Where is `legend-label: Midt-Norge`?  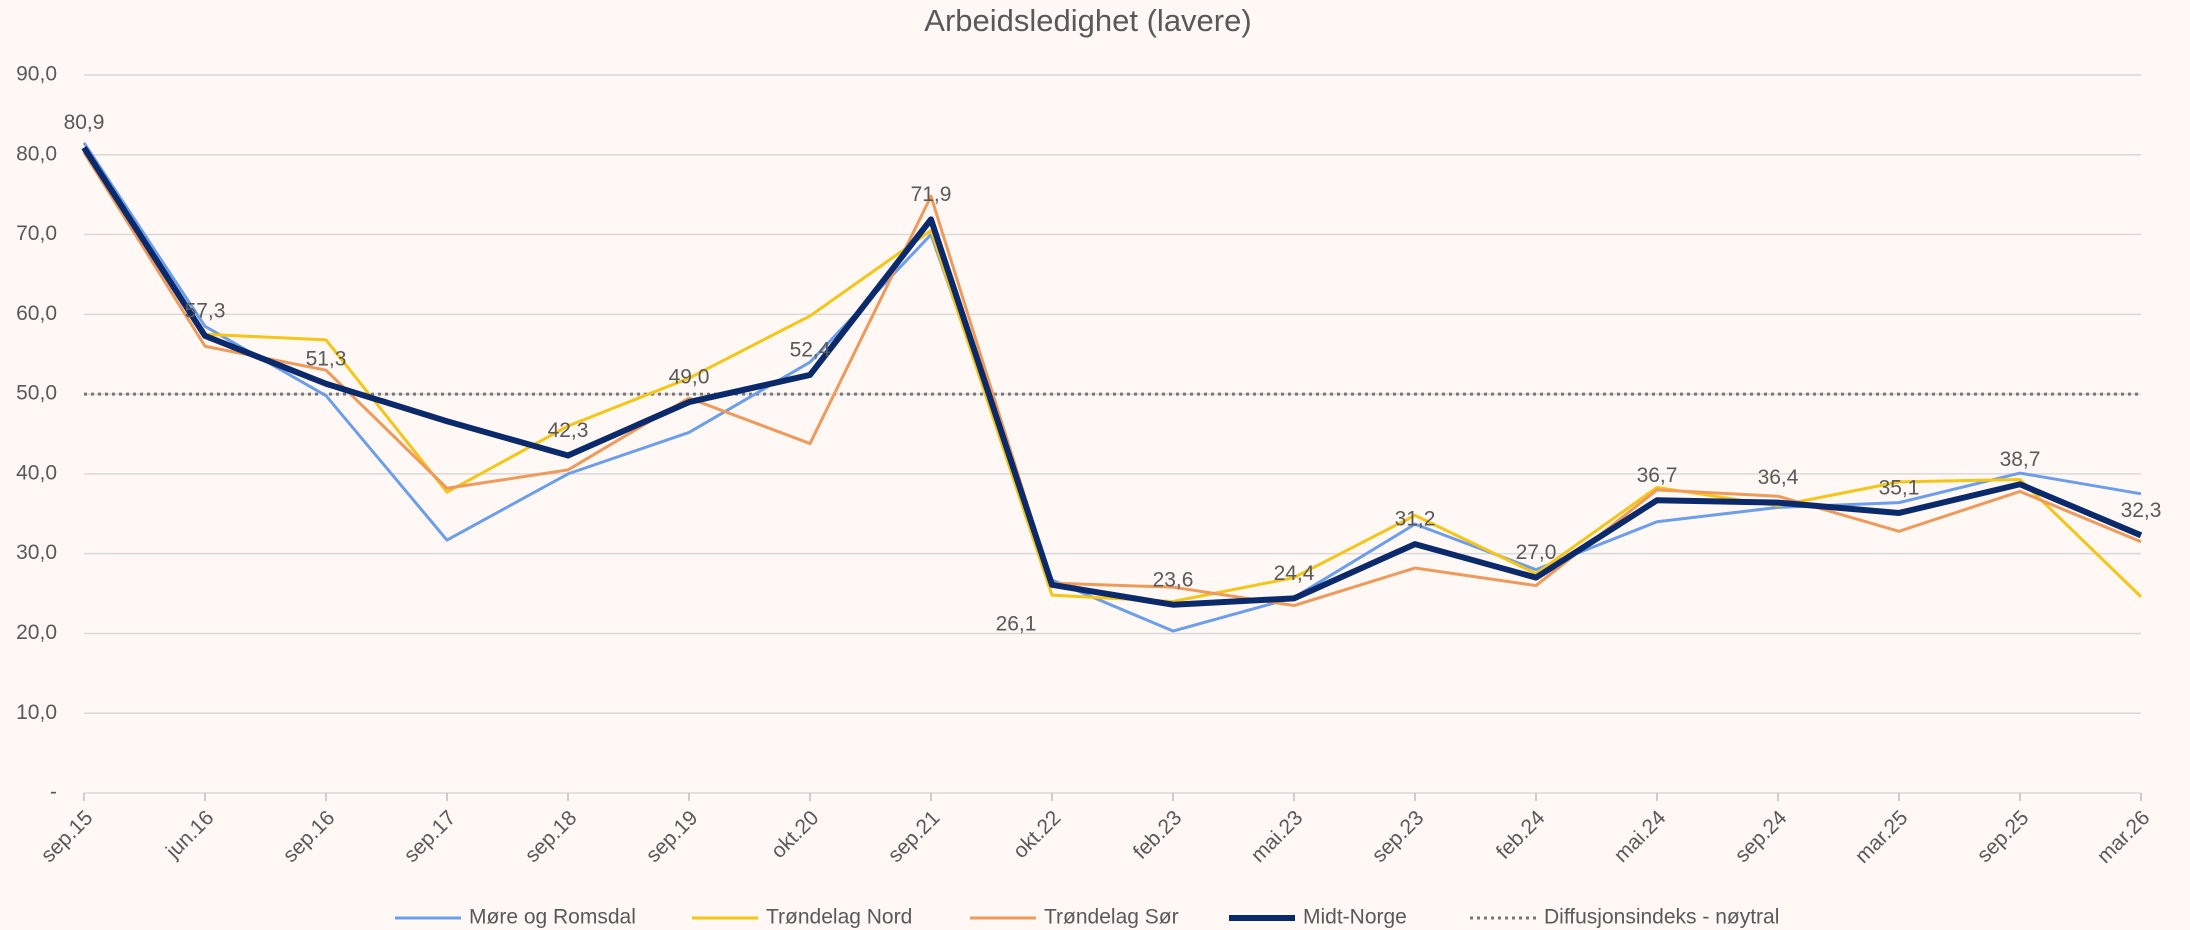
legend-label: Midt-Norge is located at coordinates (1355, 917).